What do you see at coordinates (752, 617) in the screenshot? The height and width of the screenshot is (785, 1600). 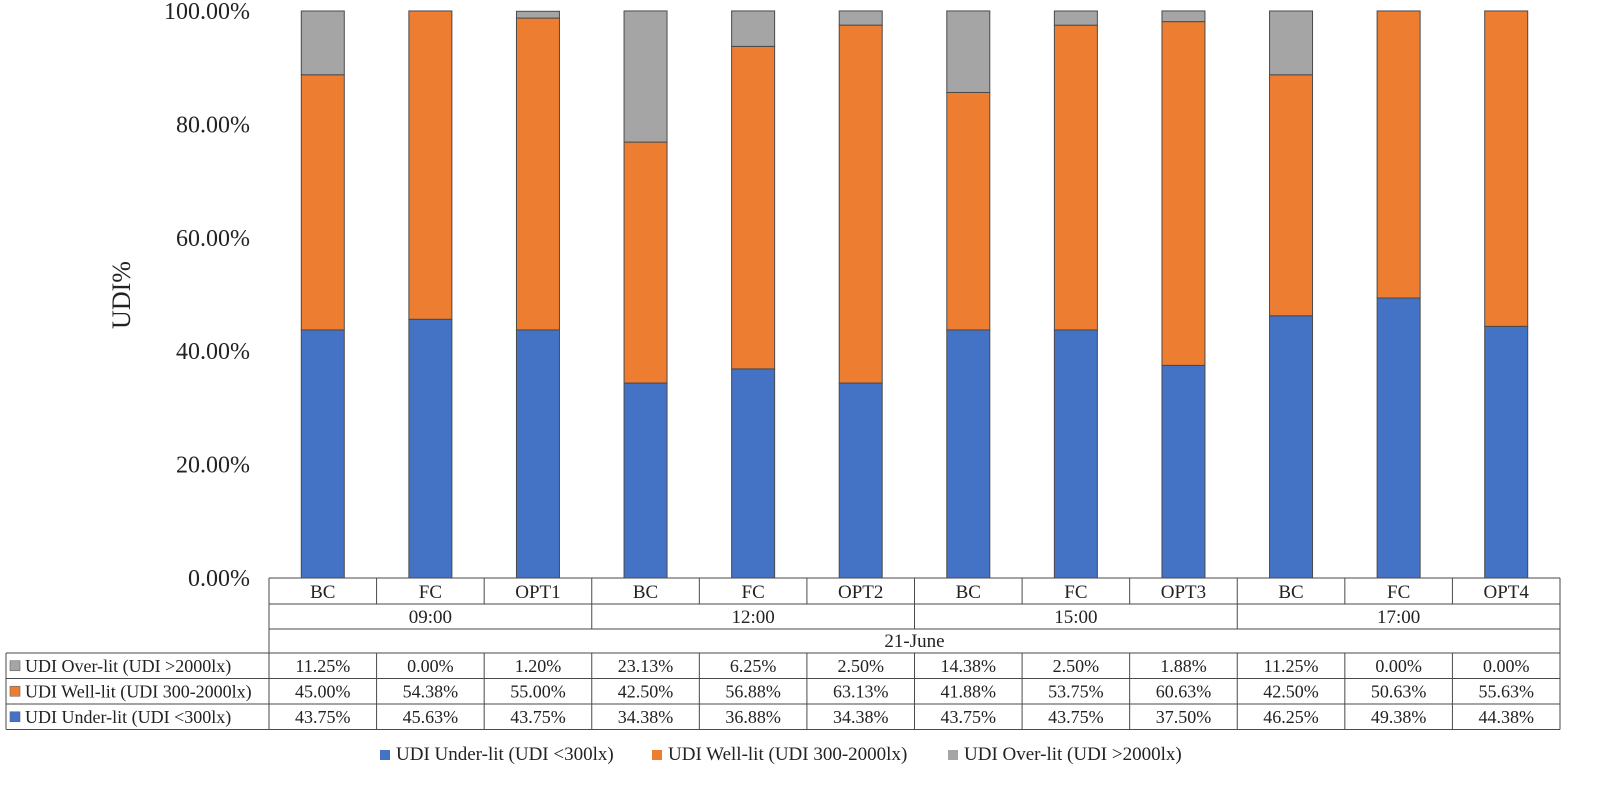 I see `group-label: 12:00` at bounding box center [752, 617].